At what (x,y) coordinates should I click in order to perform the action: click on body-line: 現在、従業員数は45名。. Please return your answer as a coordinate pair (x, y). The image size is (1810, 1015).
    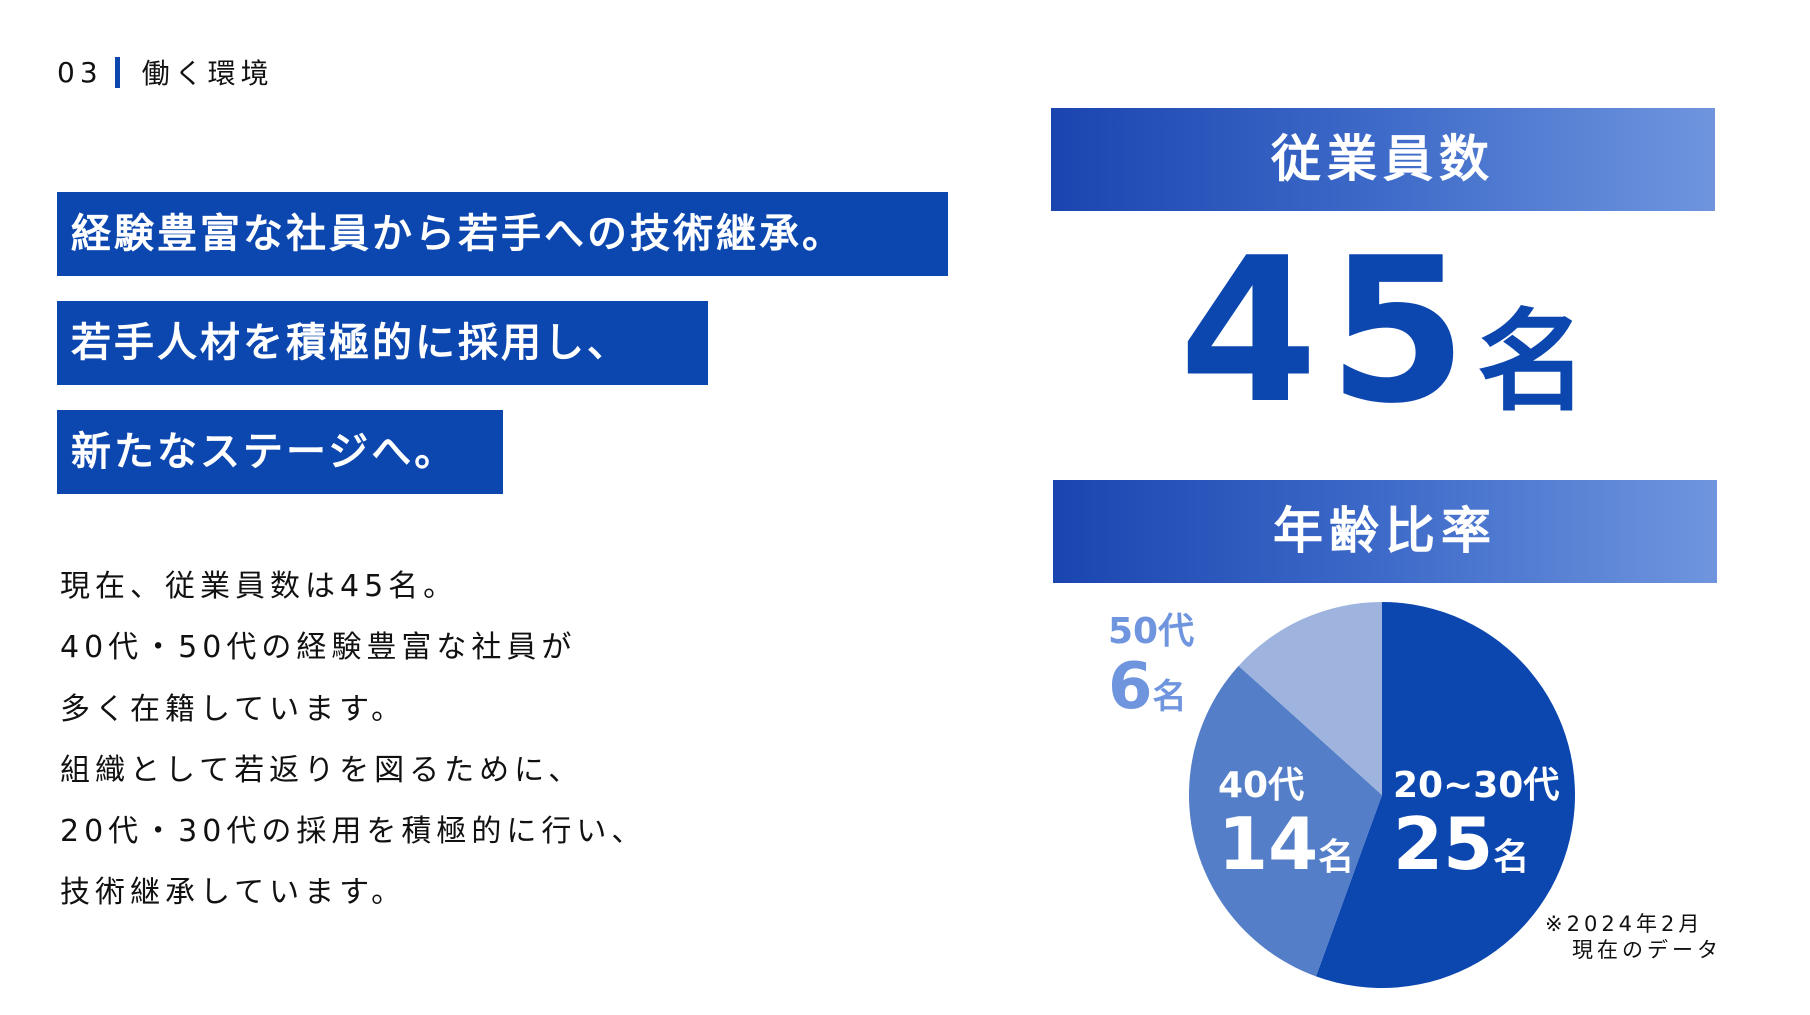
    Looking at the image, I should click on (259, 586).